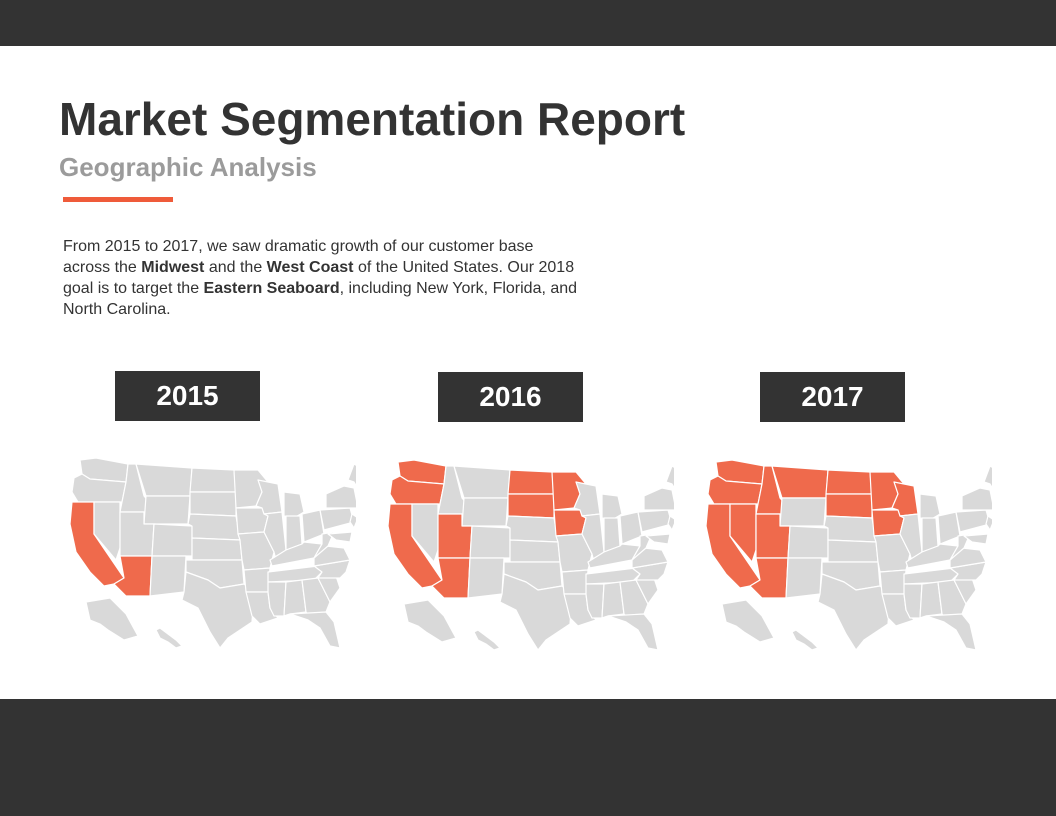 Image resolution: width=1056 pixels, height=816 pixels. Describe the element at coordinates (187, 396) in the screenshot. I see `year-label-2015: 2015` at that location.